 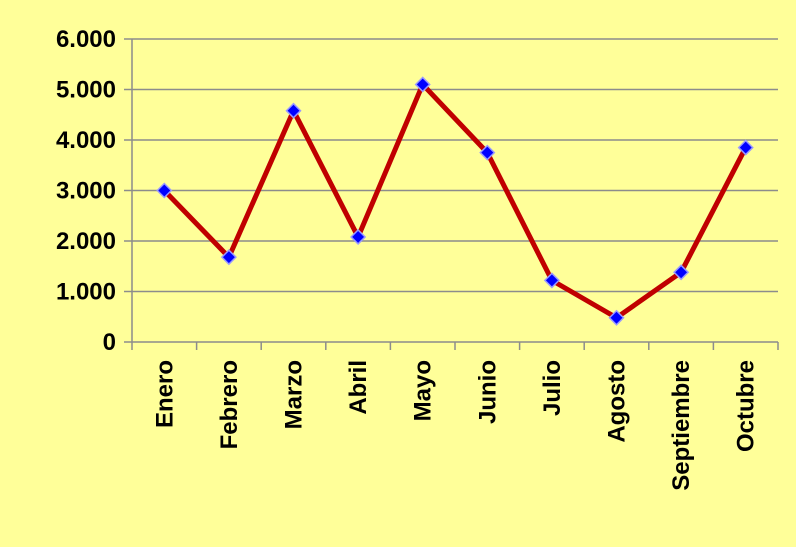 What do you see at coordinates (164, 394) in the screenshot?
I see `x-tick-label: Enero` at bounding box center [164, 394].